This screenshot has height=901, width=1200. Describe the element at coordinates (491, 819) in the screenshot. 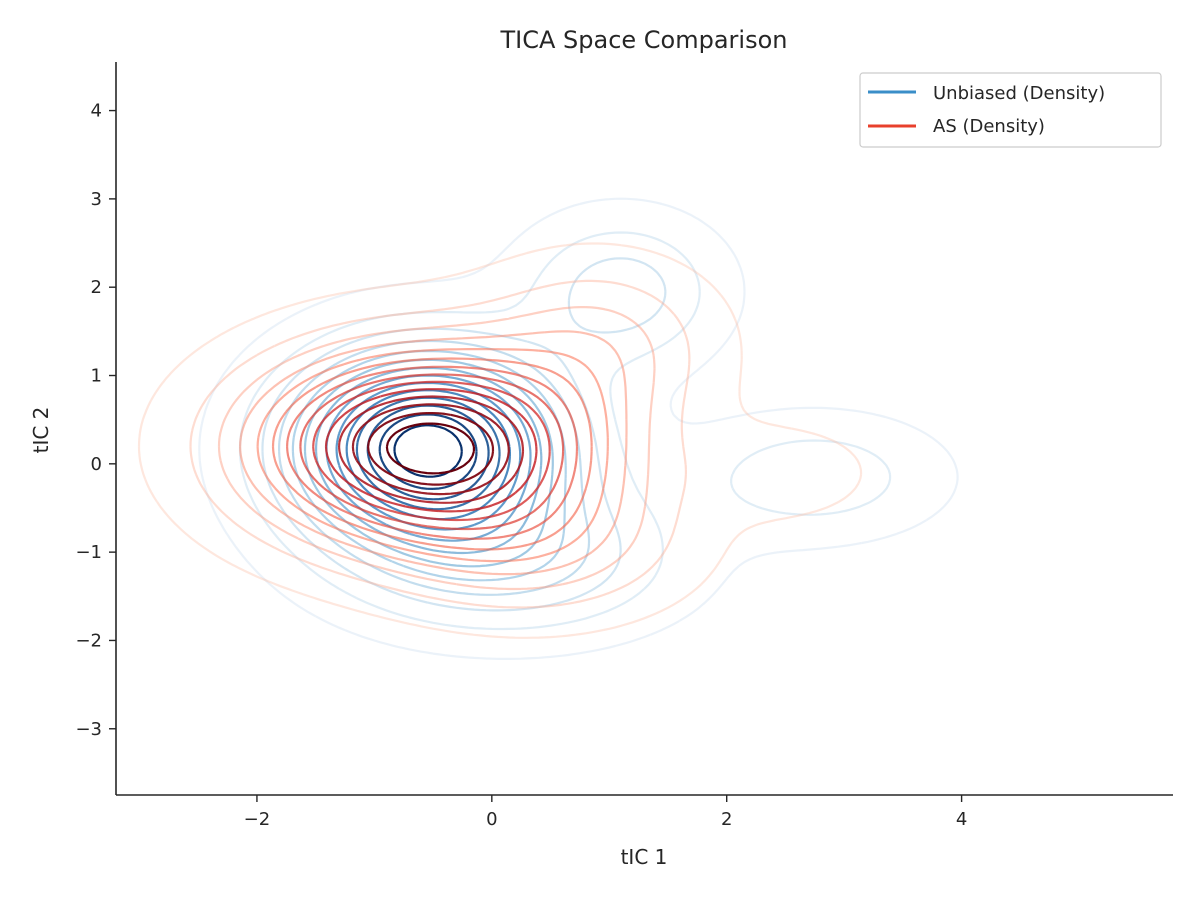

I see `x-tick-label: 0` at that location.